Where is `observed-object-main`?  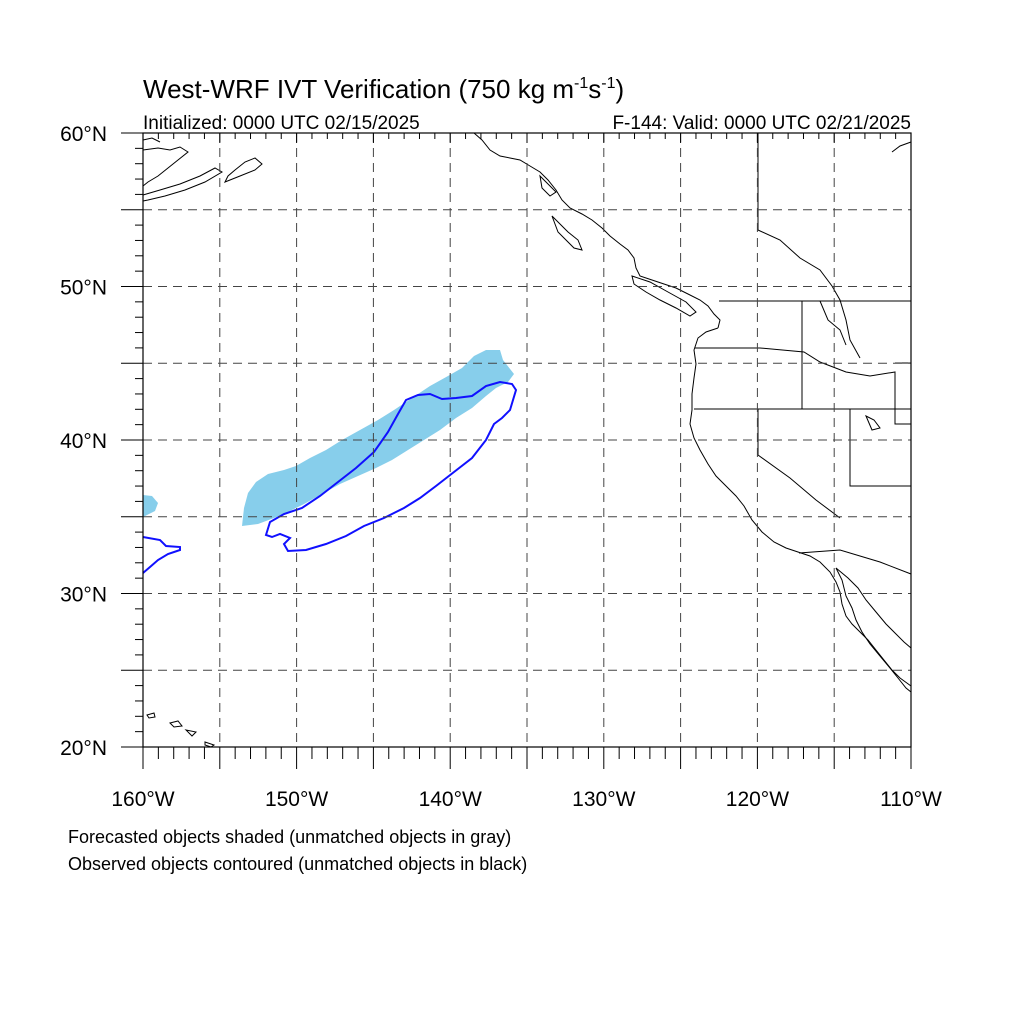
observed-object-main is located at coordinates (391, 466).